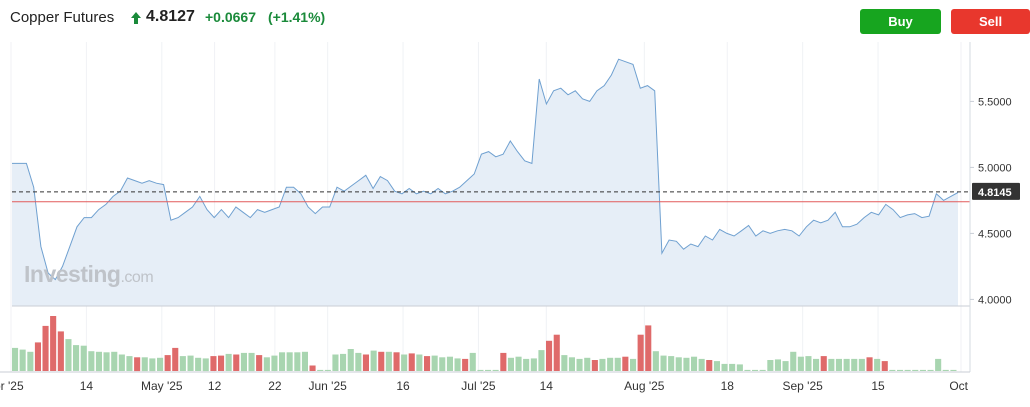 The height and width of the screenshot is (407, 1030). What do you see at coordinates (478, 386) in the screenshot?
I see `x-tick-label: Jul '25` at bounding box center [478, 386].